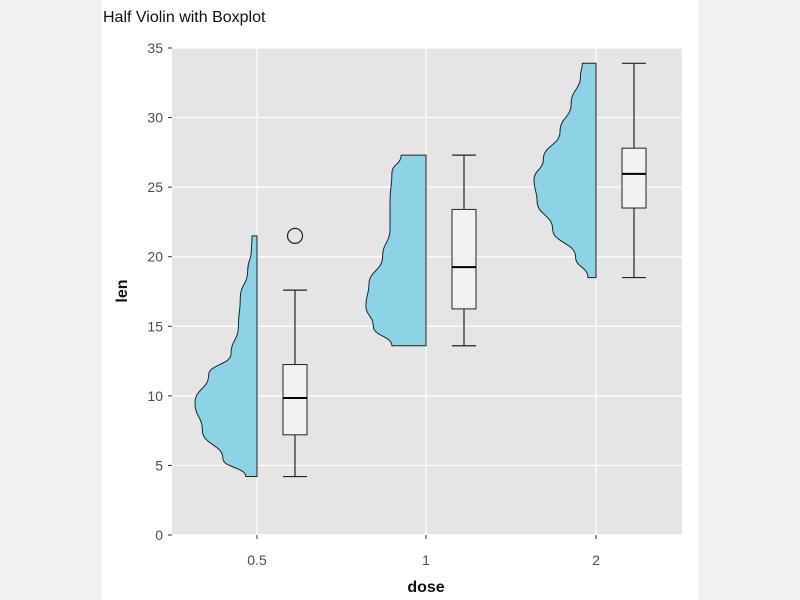 This screenshot has height=600, width=800. What do you see at coordinates (122, 290) in the screenshot?
I see `y-axis-title: len` at bounding box center [122, 290].